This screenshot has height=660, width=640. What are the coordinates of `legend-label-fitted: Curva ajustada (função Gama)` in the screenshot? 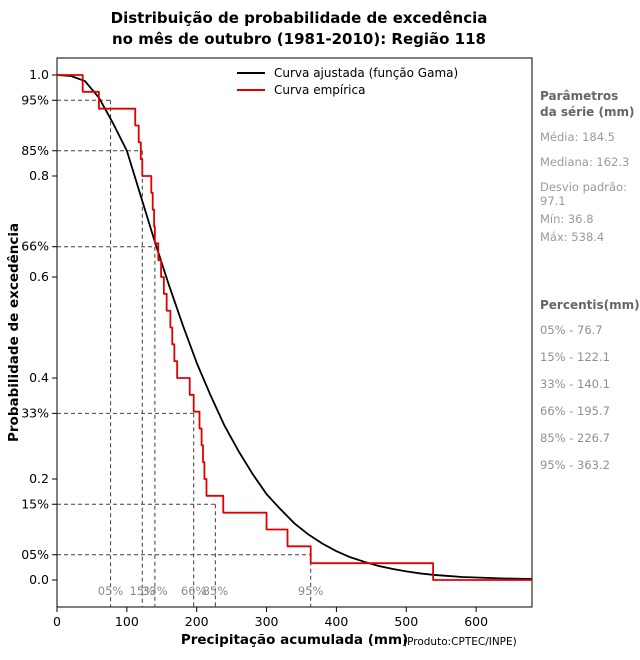 It's located at (366, 72).